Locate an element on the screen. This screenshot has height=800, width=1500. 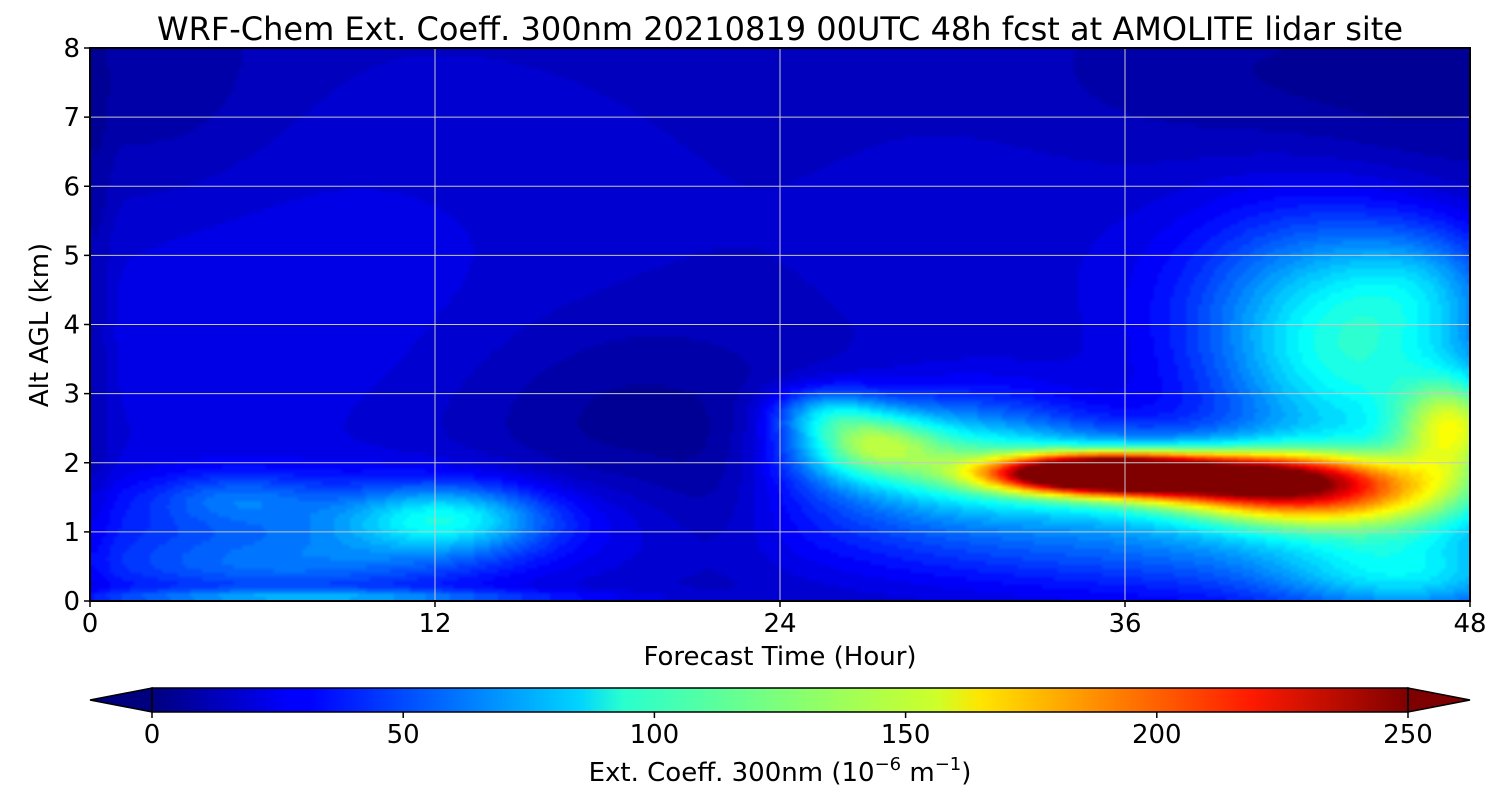
y-tick-label: 2 is located at coordinates (71, 464).